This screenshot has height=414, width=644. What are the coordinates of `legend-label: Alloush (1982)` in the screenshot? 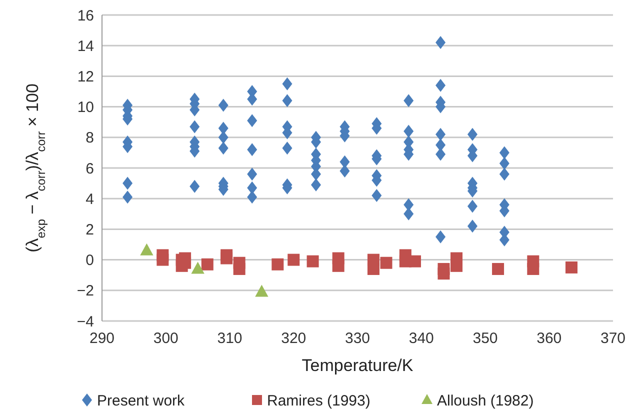 It's located at (485, 401).